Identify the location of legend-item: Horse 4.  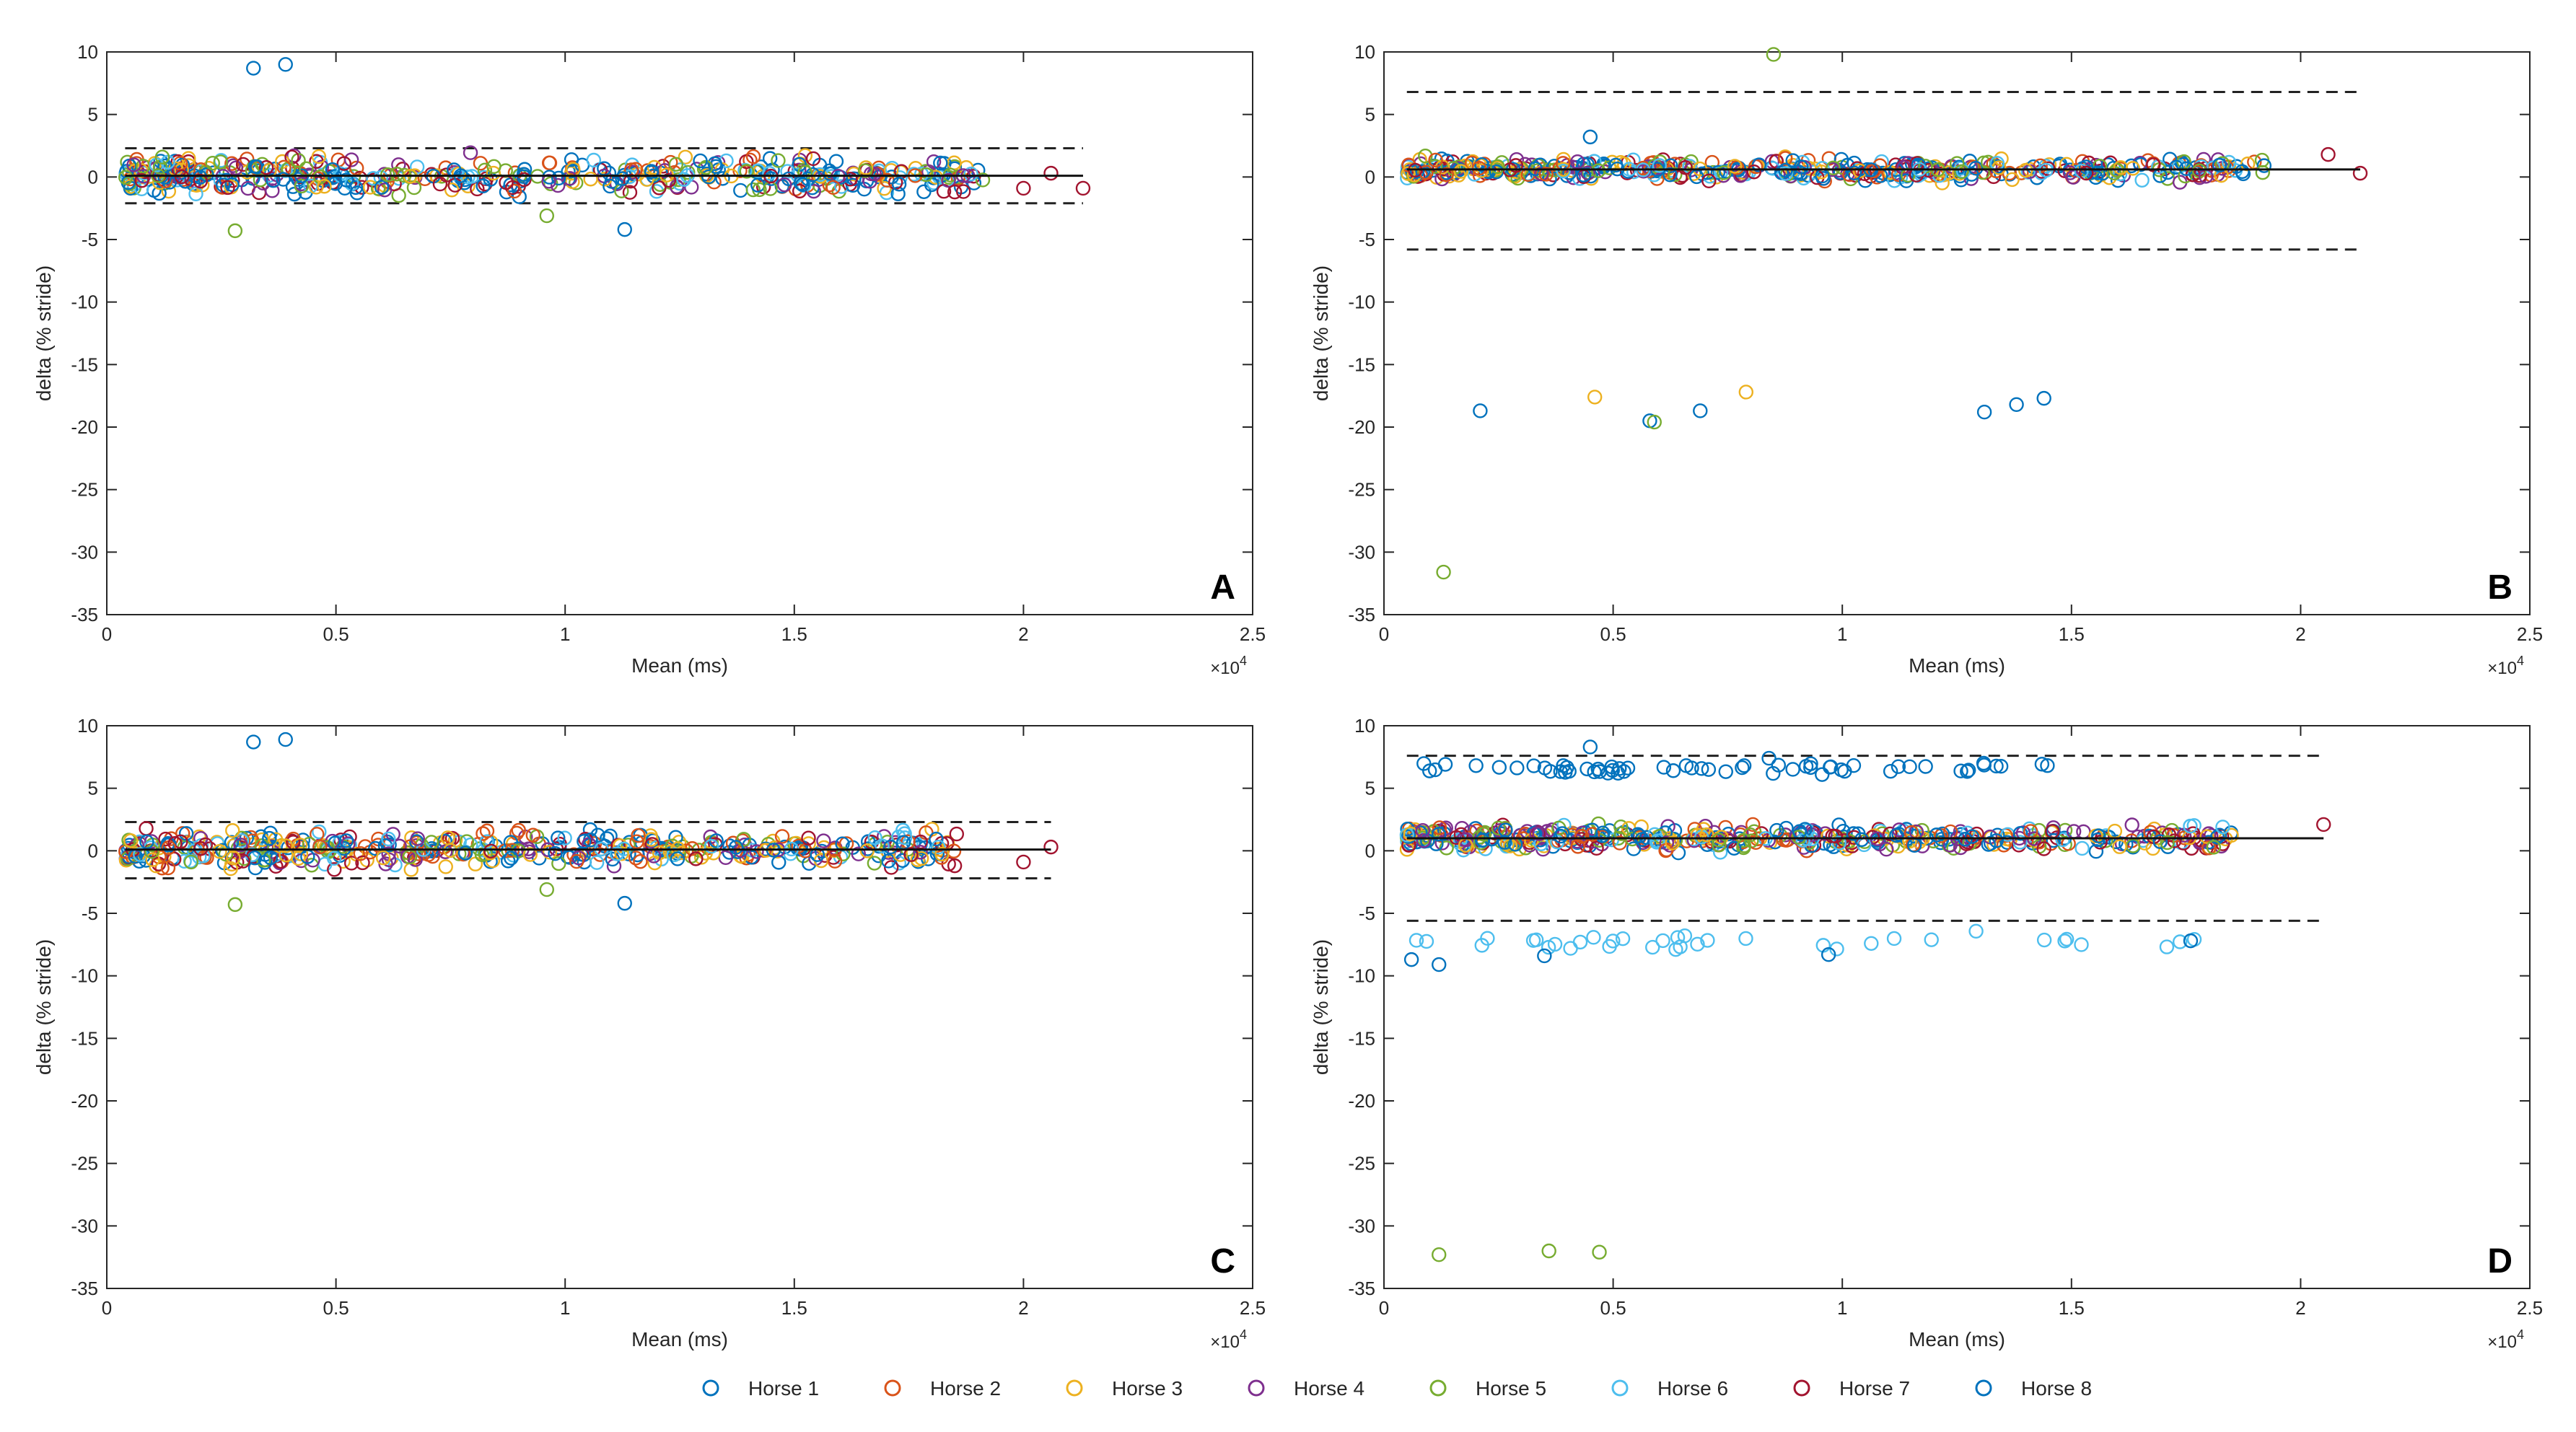
(1306, 1388).